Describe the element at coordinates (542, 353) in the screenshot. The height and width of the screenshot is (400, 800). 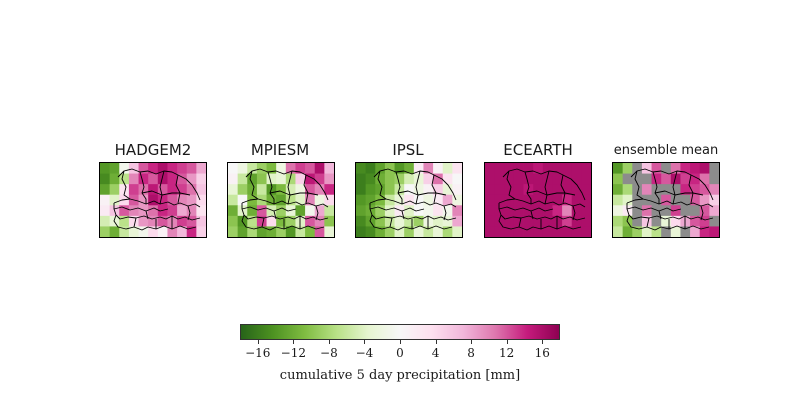
I see `colorbar-tick-label: 16` at that location.